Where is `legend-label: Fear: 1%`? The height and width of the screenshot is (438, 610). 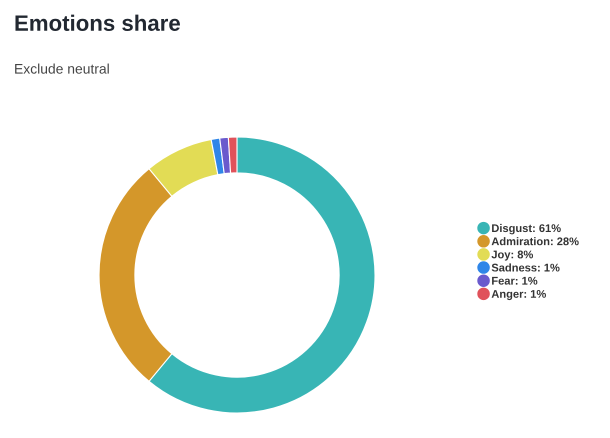
legend-label: Fear: 1% is located at coordinates (515, 280).